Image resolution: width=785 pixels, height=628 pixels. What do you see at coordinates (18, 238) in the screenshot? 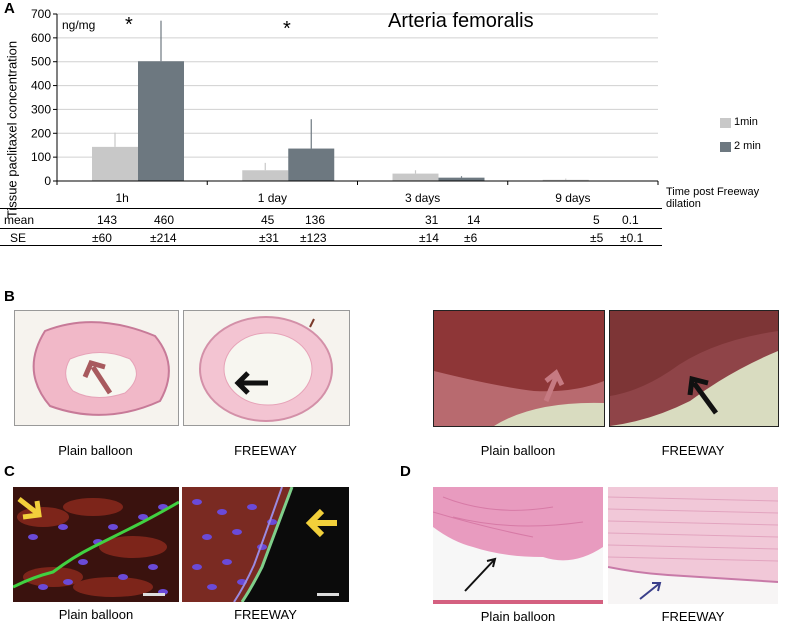
I see `table-row-label-se: SE` at bounding box center [18, 238].